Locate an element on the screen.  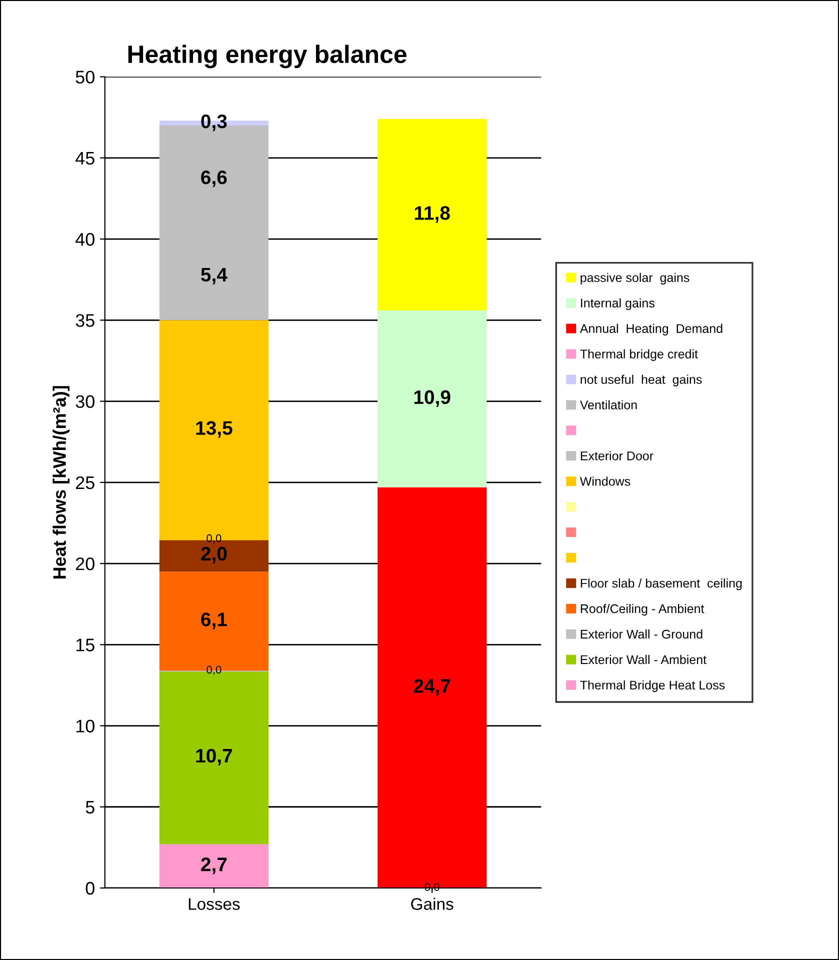
data-label: 6,6 is located at coordinates (214, 179).